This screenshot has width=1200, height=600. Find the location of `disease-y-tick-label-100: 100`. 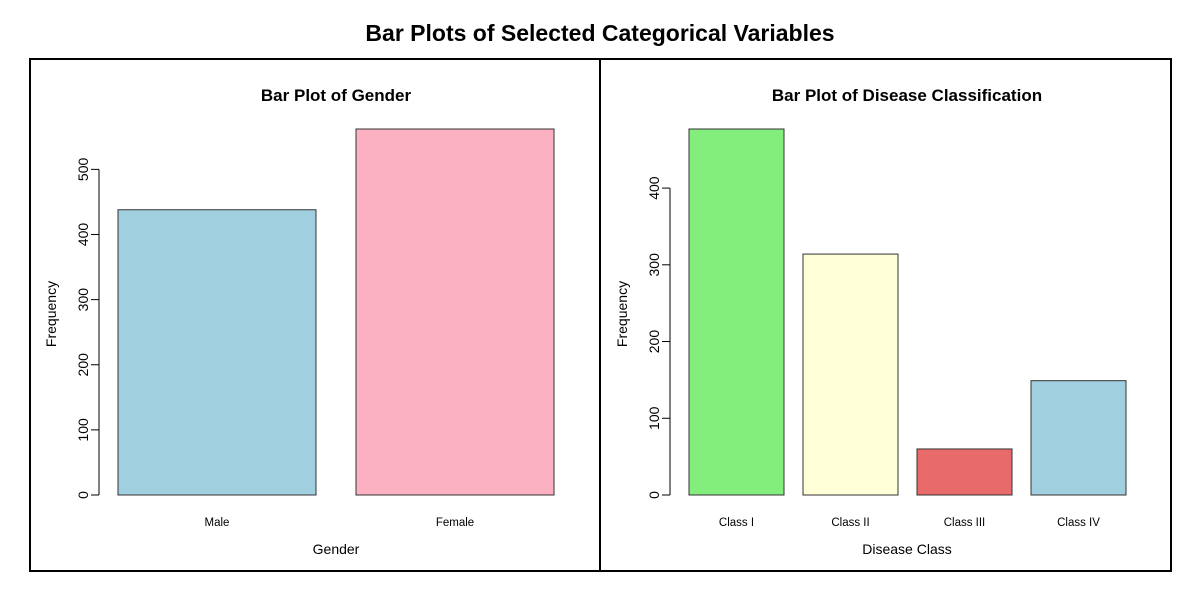

disease-y-tick-label-100: 100 is located at coordinates (654, 418).